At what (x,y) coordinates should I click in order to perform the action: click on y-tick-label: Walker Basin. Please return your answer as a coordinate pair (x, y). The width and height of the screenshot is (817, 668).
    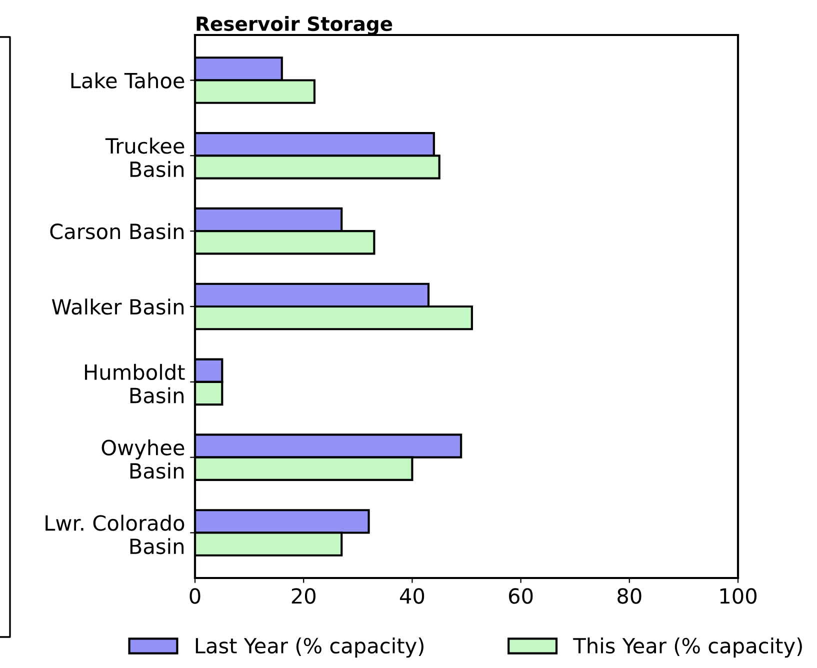
    Looking at the image, I should click on (118, 306).